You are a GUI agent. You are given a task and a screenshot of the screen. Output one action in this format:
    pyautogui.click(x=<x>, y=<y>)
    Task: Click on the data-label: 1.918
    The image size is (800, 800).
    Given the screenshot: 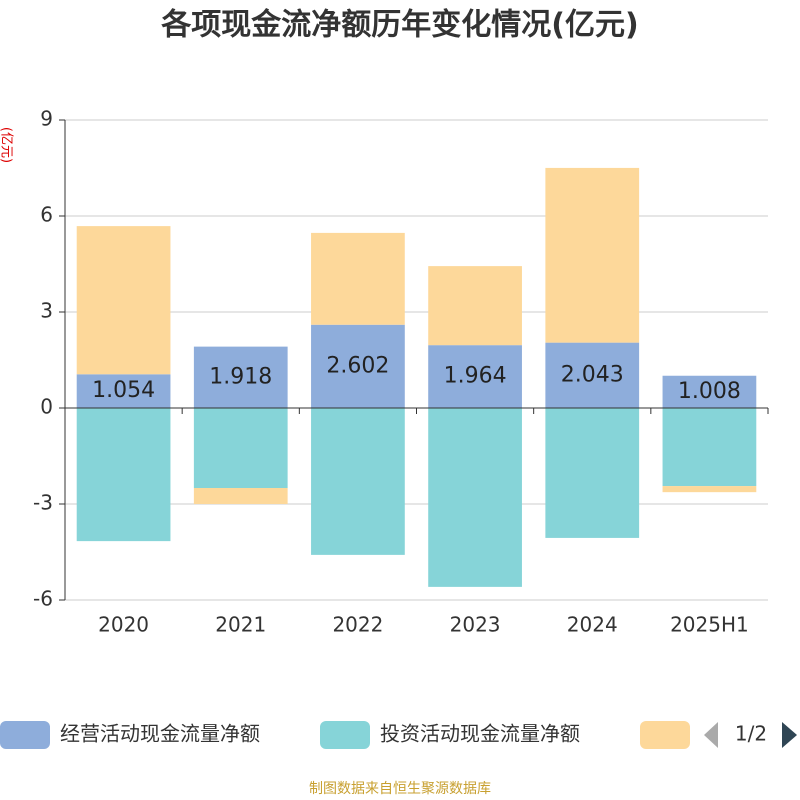 What is the action you would take?
    pyautogui.click(x=240, y=376)
    